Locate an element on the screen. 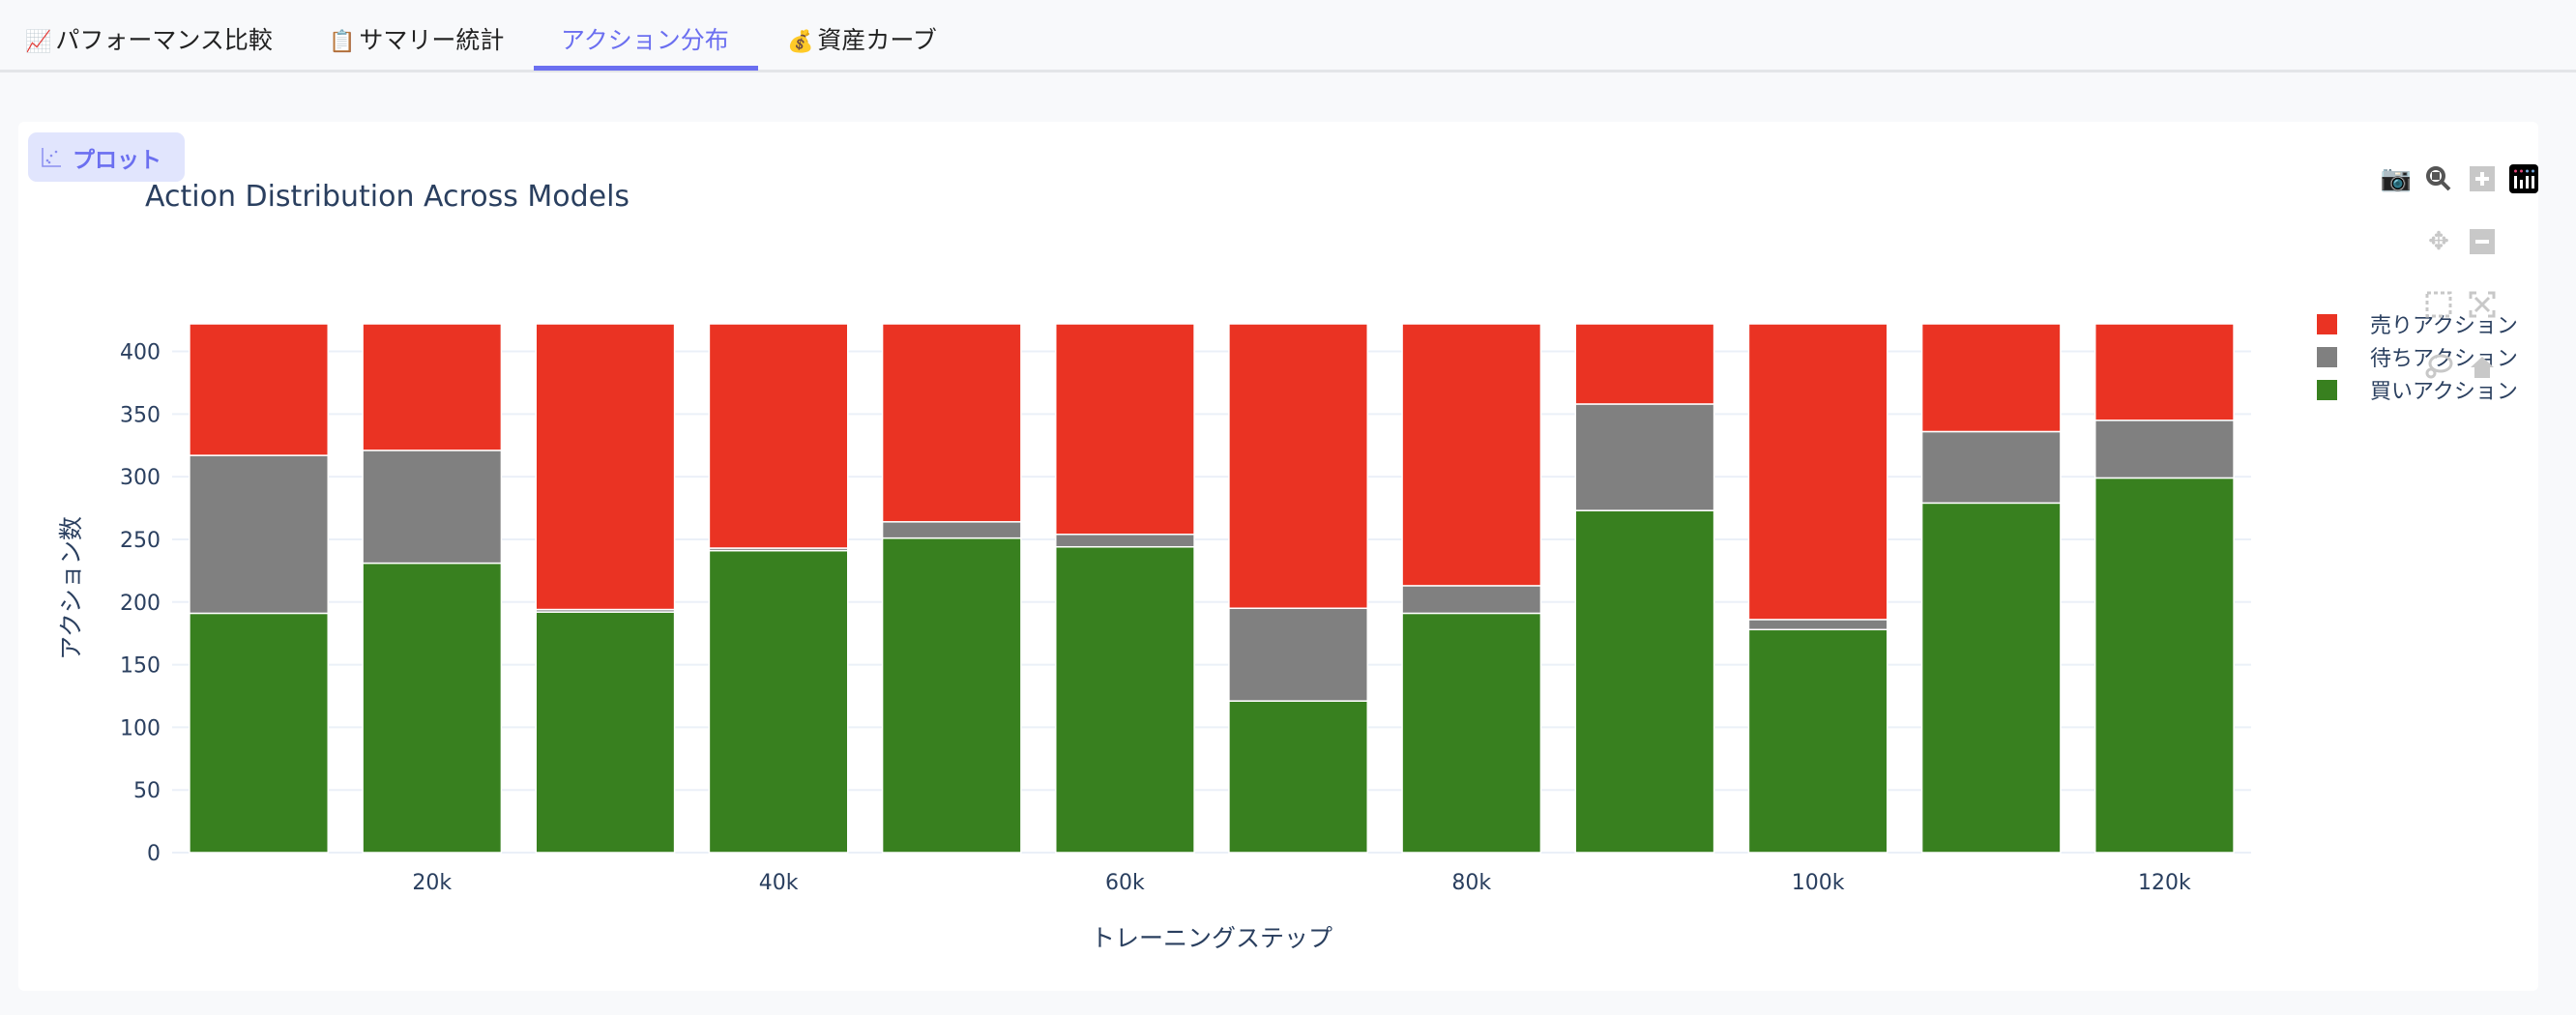 The width and height of the screenshot is (2576, 1015). legend-label: 売りアクション is located at coordinates (2444, 326).